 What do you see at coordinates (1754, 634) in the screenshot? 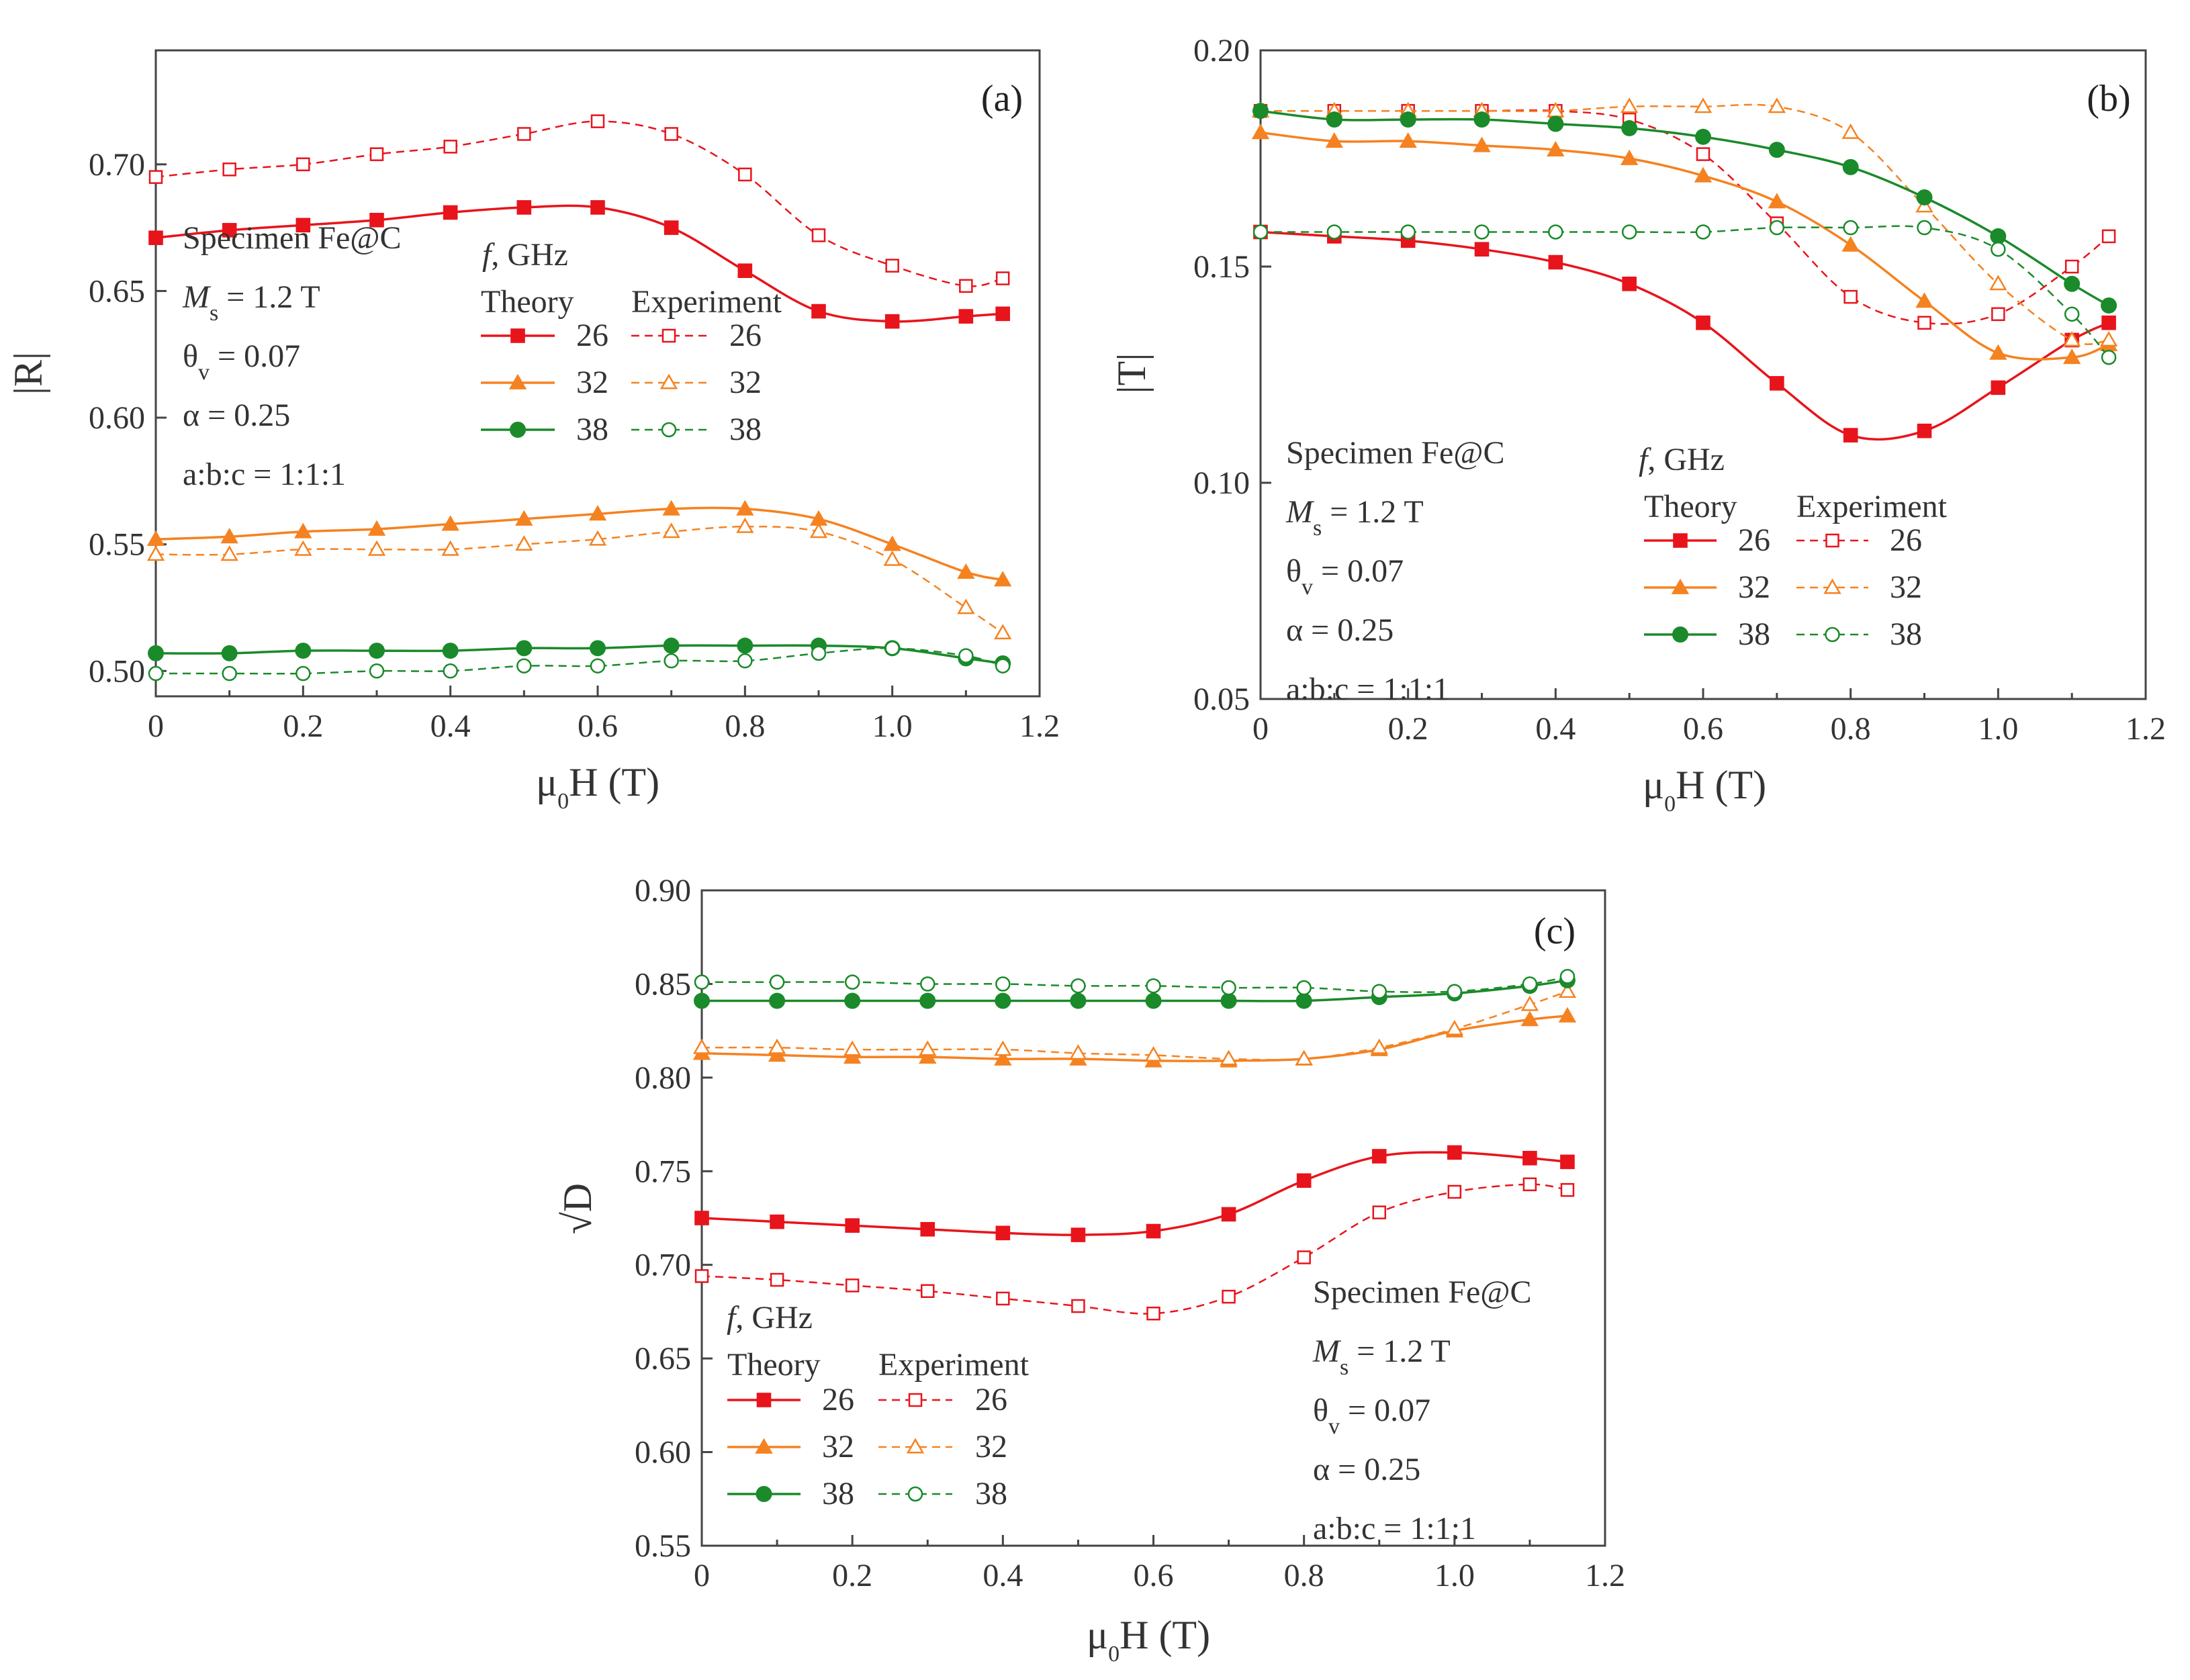
I see `legend-theory-label: 38` at bounding box center [1754, 634].